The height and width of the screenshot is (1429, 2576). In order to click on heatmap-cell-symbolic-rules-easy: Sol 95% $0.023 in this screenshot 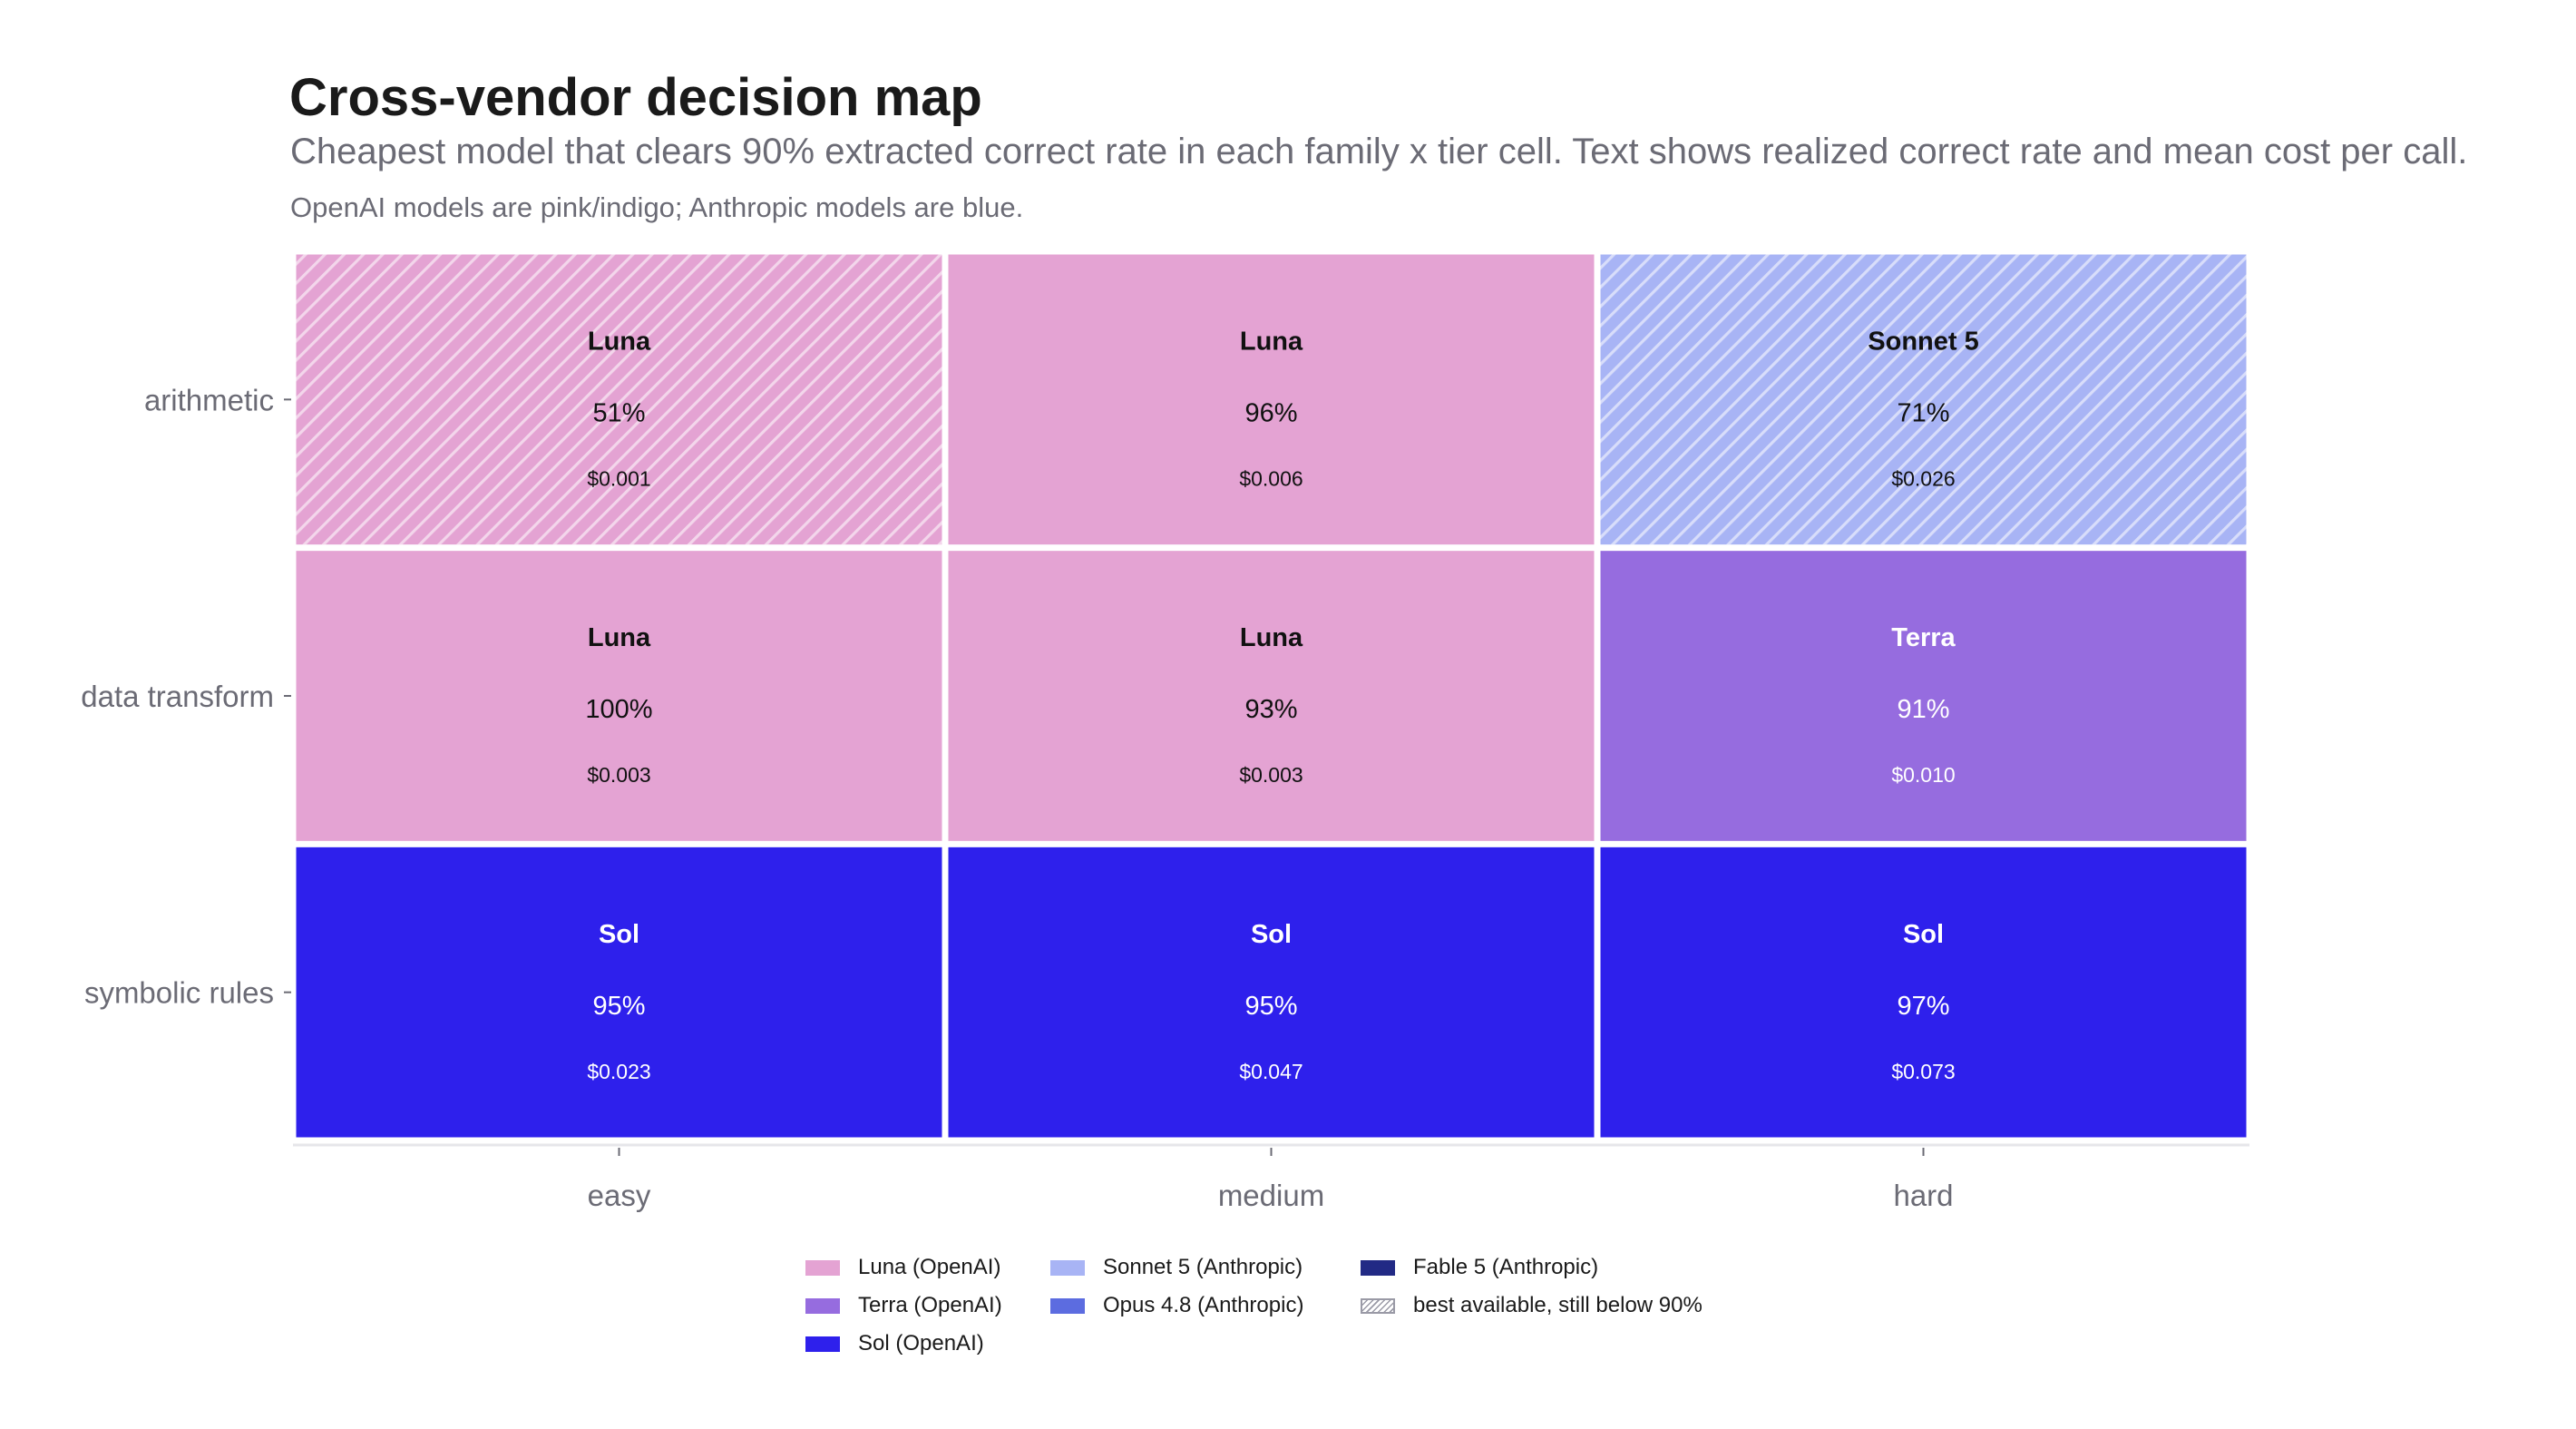, I will do `click(619, 992)`.